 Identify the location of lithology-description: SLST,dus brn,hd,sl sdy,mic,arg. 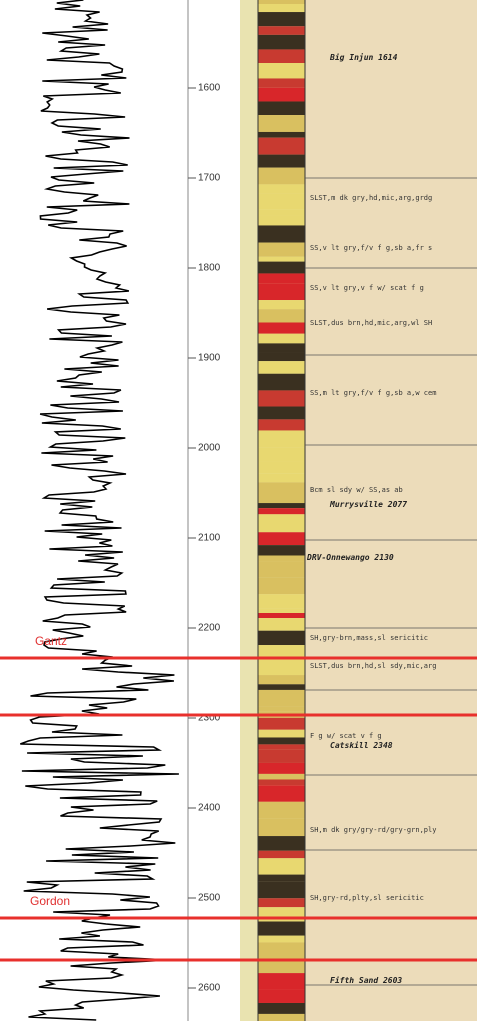
(373, 666).